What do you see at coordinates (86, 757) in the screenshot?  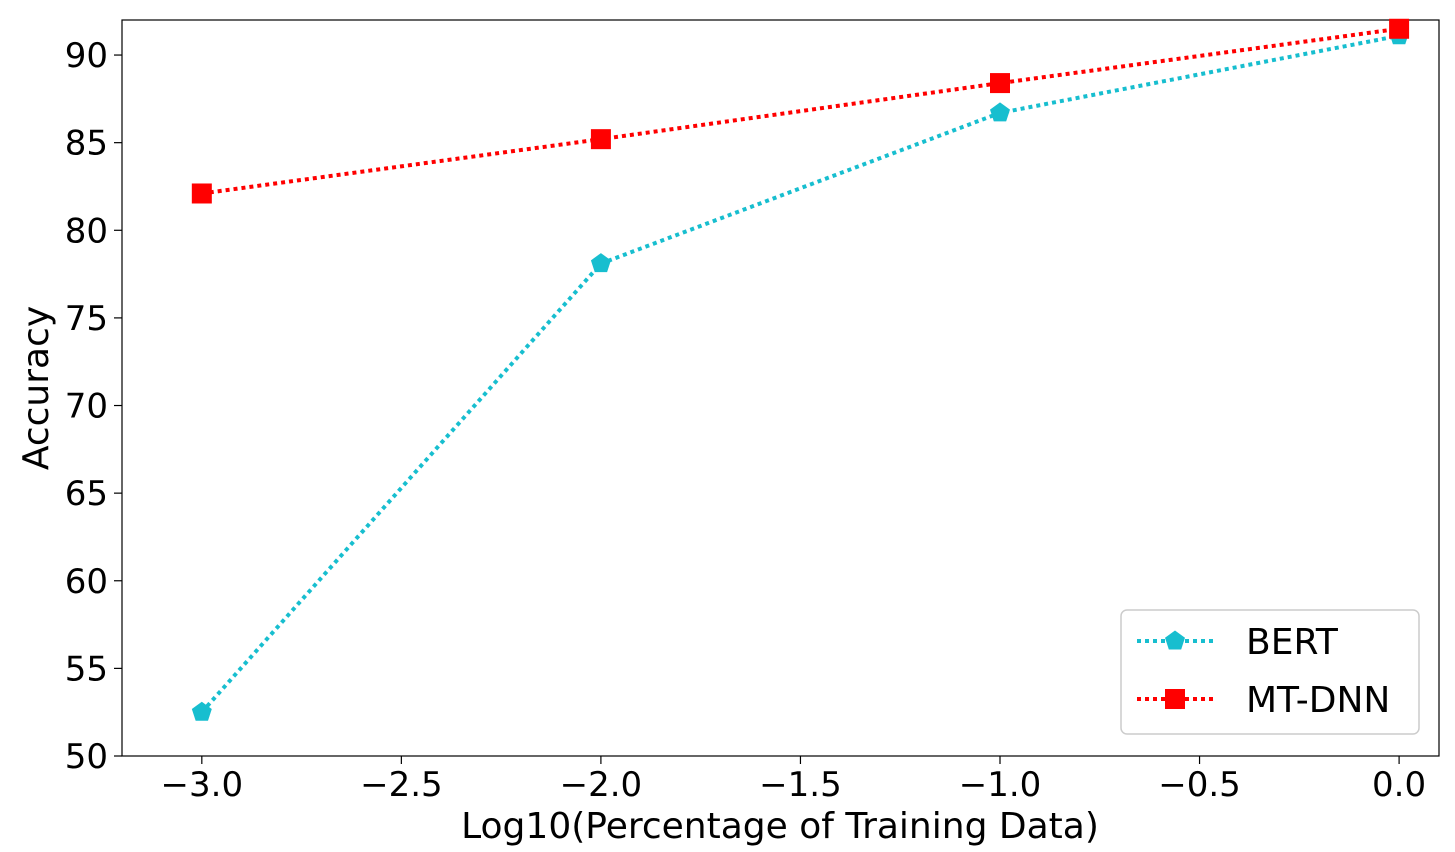 I see `y-tick-label: 50` at bounding box center [86, 757].